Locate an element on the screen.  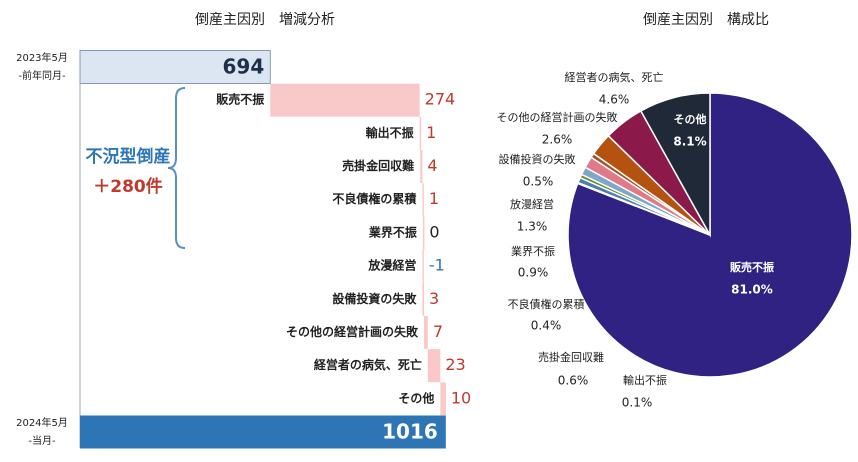
slice-label: 業界不振 is located at coordinates (533, 251).